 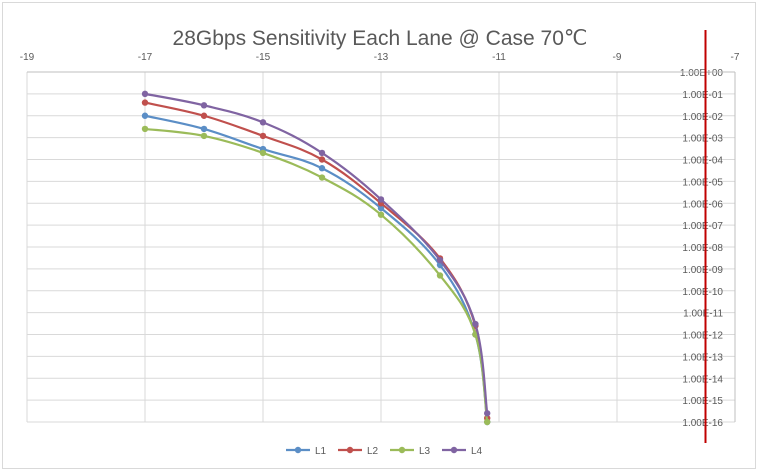 I want to click on y-tick-label: 1.00E-02, so click(x=702, y=117).